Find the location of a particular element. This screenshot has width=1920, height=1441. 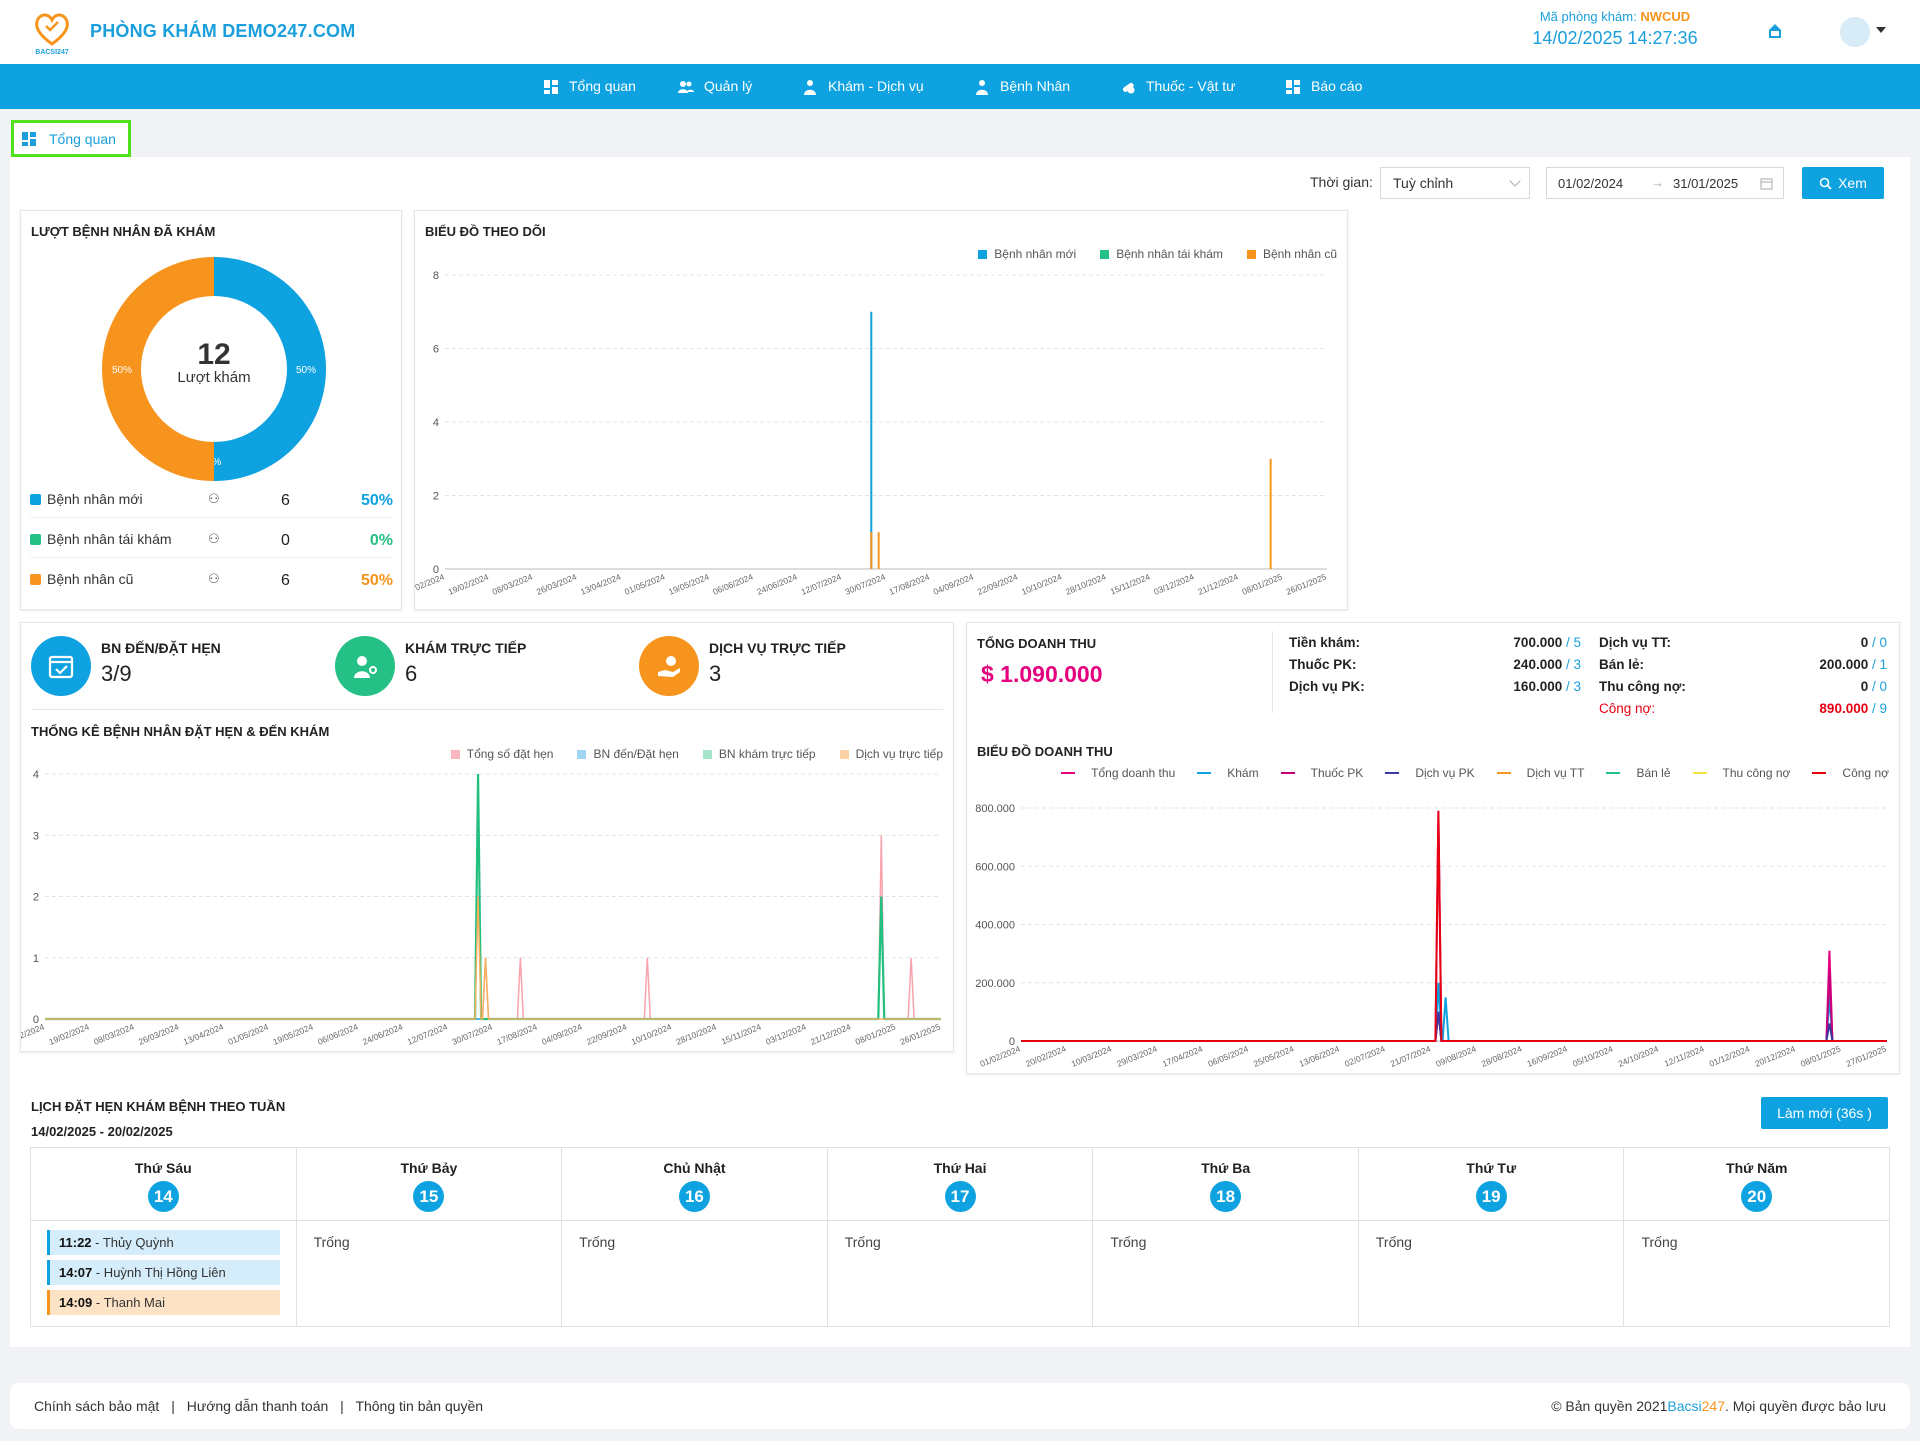

copyright-info-link: Thông tin bản quyền is located at coordinates (419, 1406).